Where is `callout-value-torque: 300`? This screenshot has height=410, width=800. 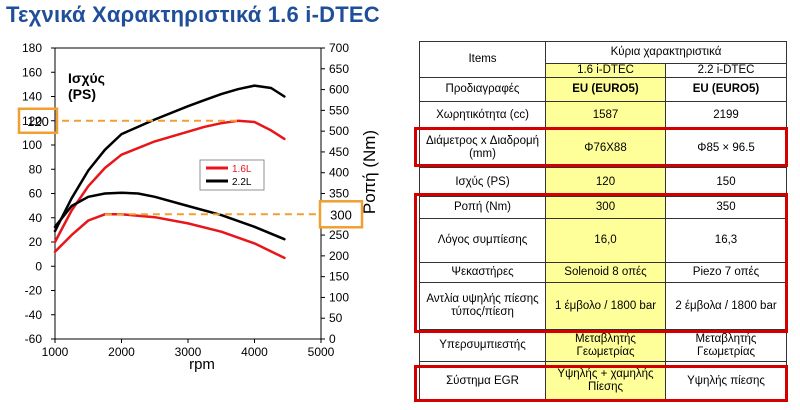
callout-value-torque: 300 is located at coordinates (341, 214).